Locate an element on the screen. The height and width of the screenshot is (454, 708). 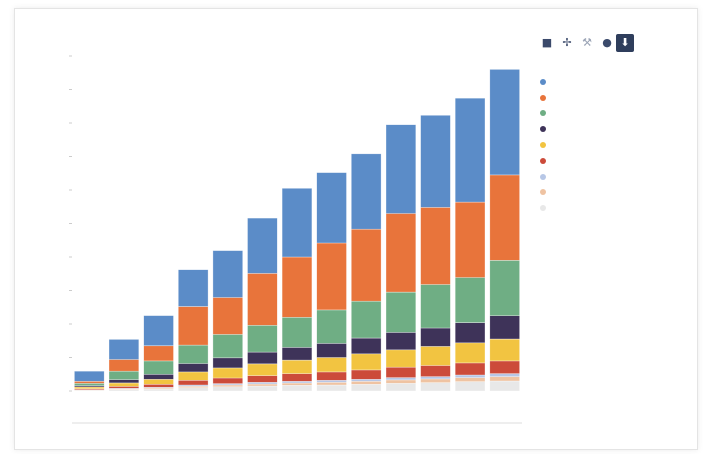
download-icon: ⬇ is located at coordinates (625, 43).